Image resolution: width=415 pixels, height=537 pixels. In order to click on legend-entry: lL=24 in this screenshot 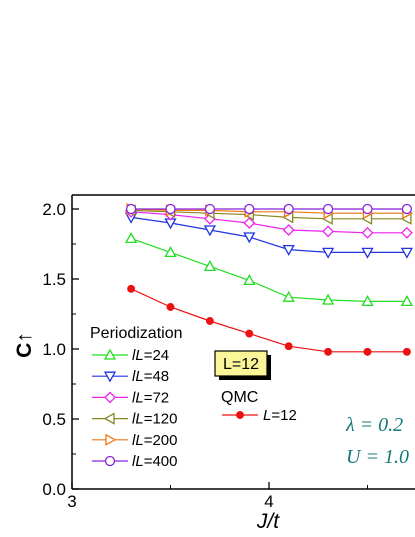, I will do `click(130, 355)`.